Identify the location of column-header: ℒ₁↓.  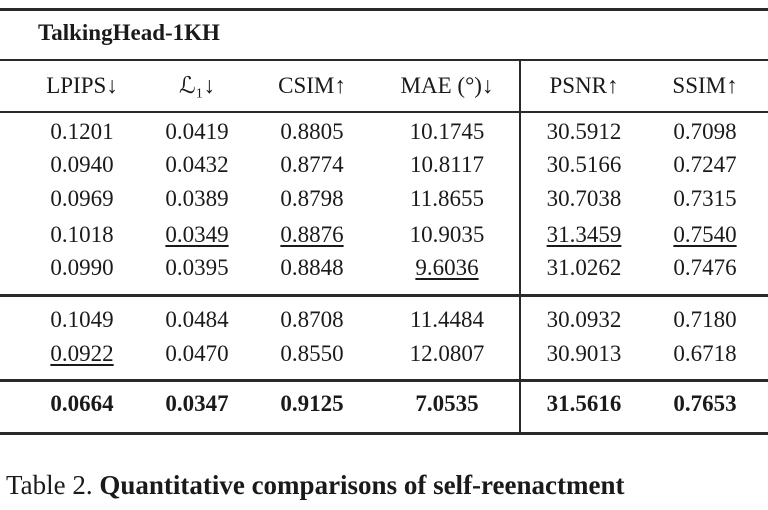
(197, 85).